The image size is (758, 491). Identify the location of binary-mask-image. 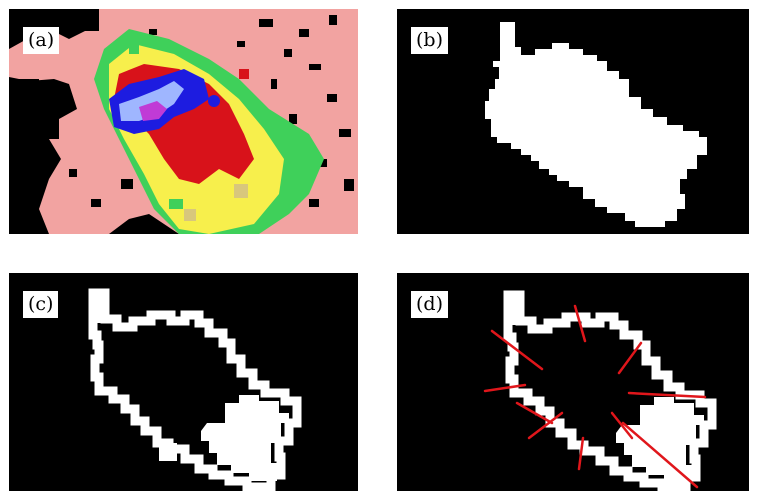
(596, 124).